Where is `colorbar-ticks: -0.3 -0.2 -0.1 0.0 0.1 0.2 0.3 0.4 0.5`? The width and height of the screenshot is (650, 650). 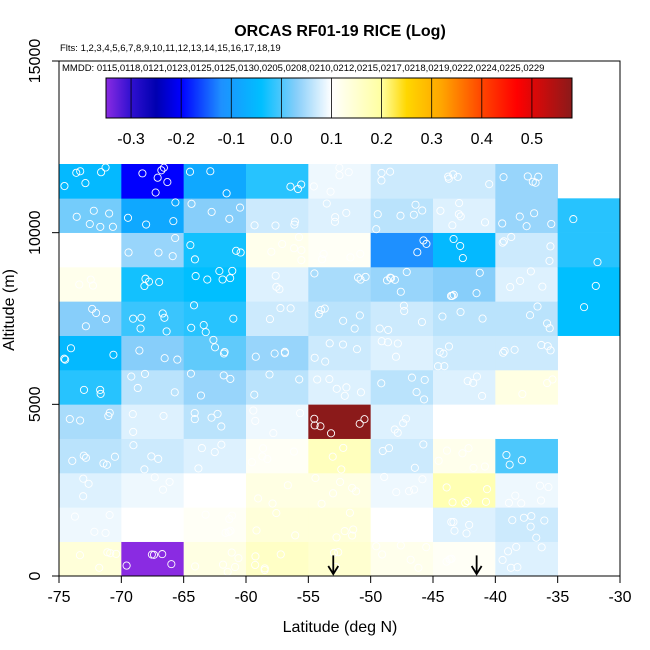 colorbar-ticks: -0.3 -0.2 -0.1 0.0 0.1 0.2 0.3 0.4 0.5 is located at coordinates (330, 113).